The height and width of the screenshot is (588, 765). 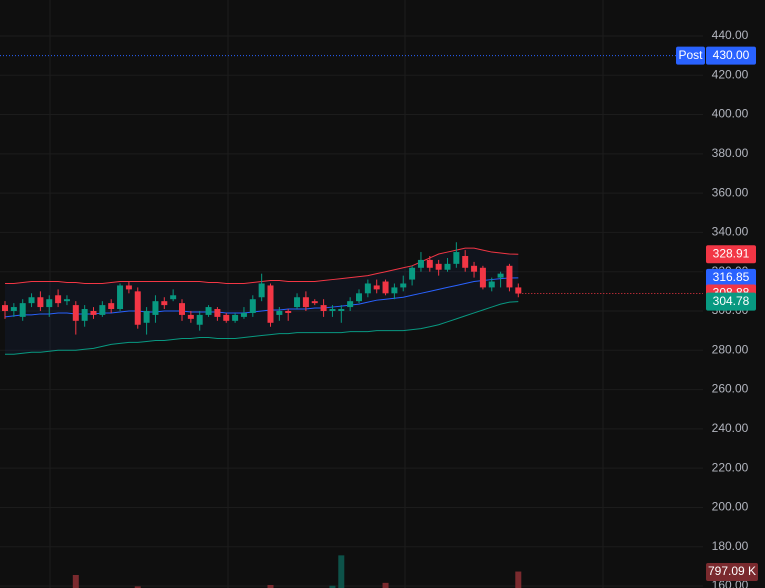 What do you see at coordinates (730, 507) in the screenshot?
I see `y-tick-label: 200.00` at bounding box center [730, 507].